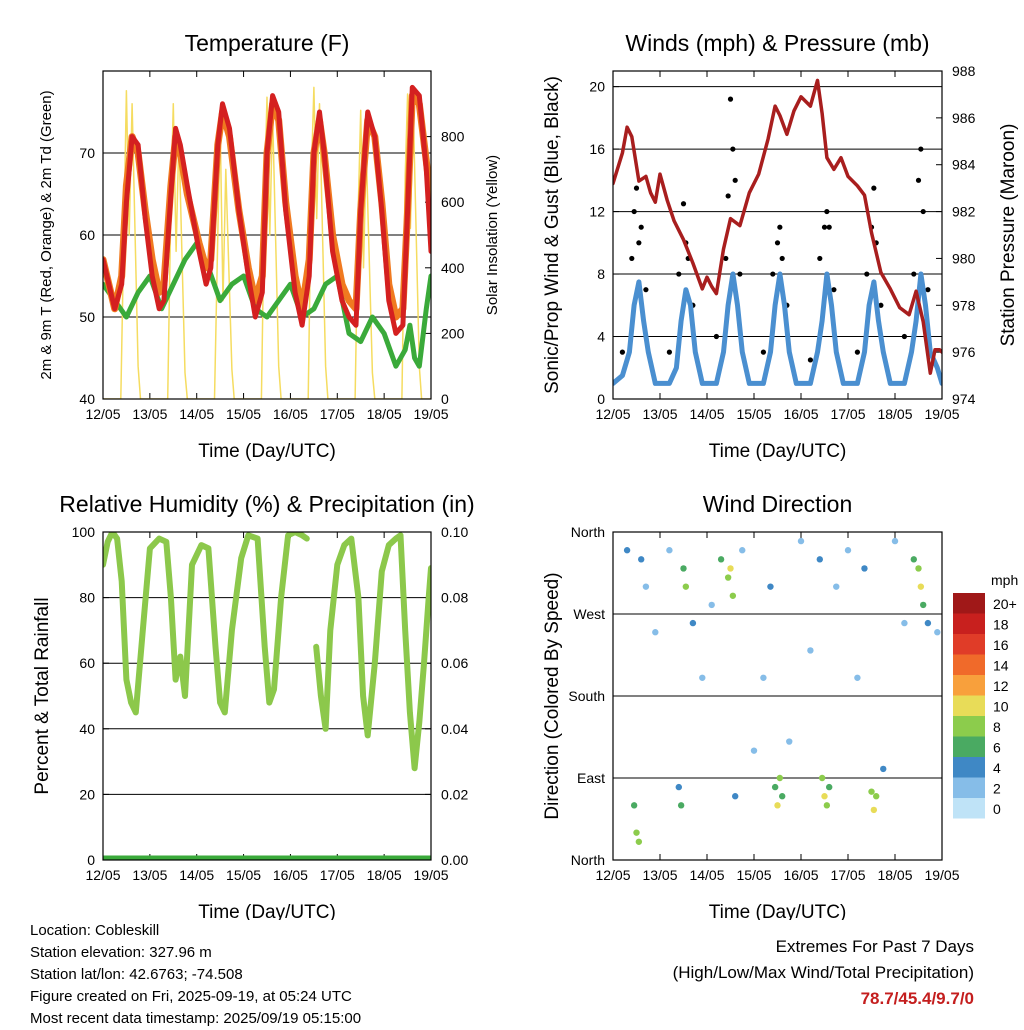 Image resolution: width=1024 pixels, height=1030 pixels. I want to click on rh-line, so click(206, 624).